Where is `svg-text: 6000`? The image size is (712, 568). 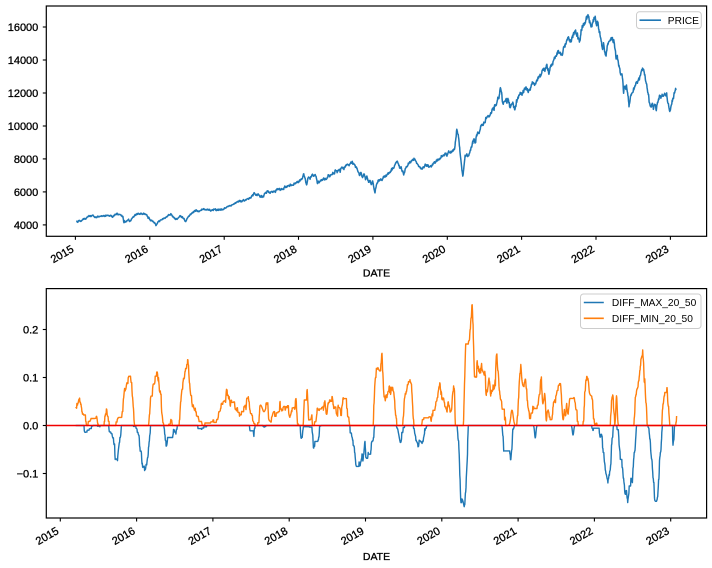 svg-text: 6000 is located at coordinates (26, 193).